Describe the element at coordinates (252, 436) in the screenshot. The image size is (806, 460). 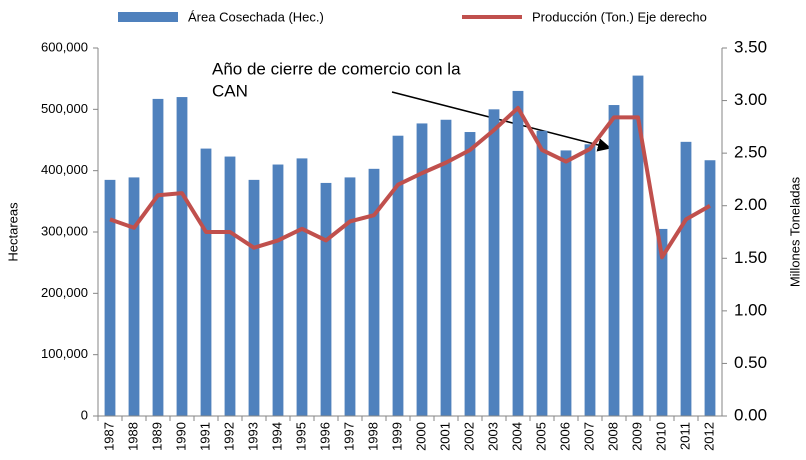
I see `x-tick-label: 1993` at that location.